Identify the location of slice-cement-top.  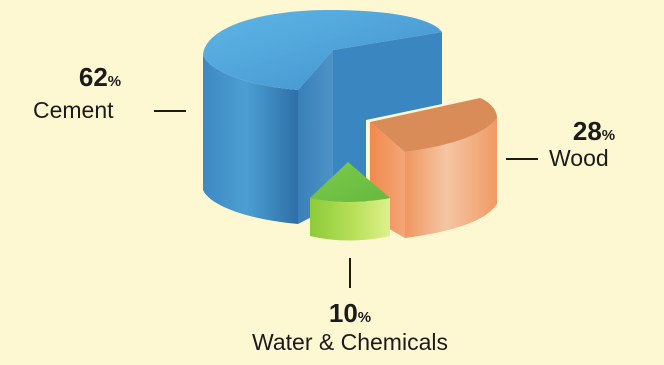
(322, 50).